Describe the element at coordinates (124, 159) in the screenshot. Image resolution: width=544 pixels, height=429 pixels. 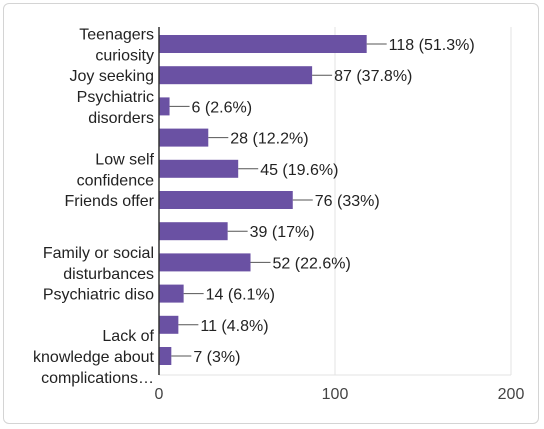
I see `category-label: Low self` at that location.